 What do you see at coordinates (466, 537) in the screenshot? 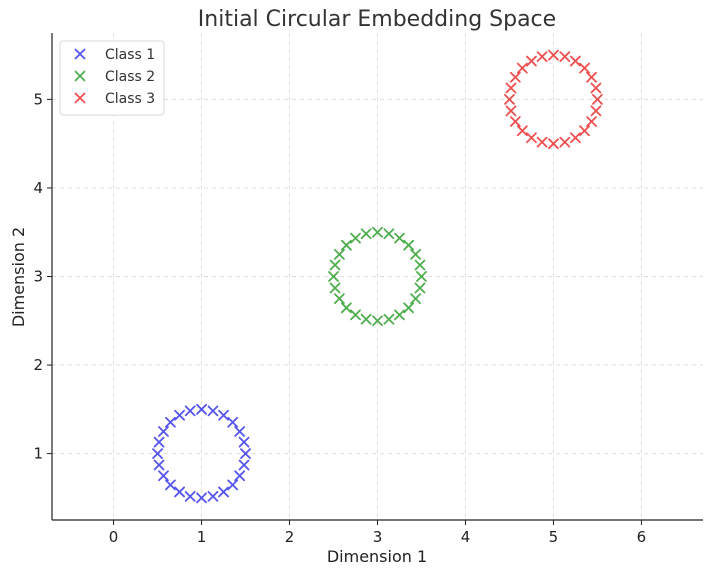
I see `x-tick-label: 4` at bounding box center [466, 537].